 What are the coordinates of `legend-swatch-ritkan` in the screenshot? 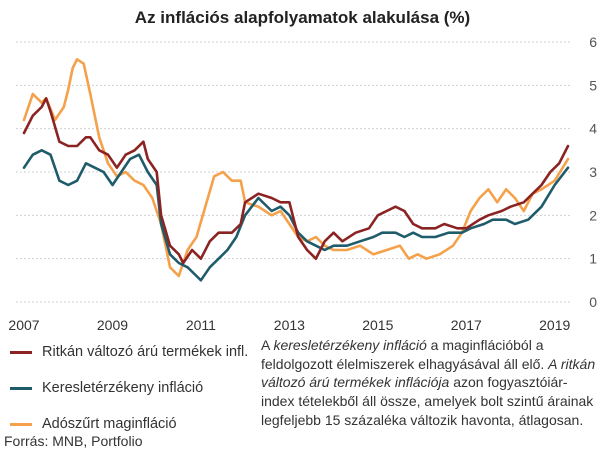 It's located at (21, 352).